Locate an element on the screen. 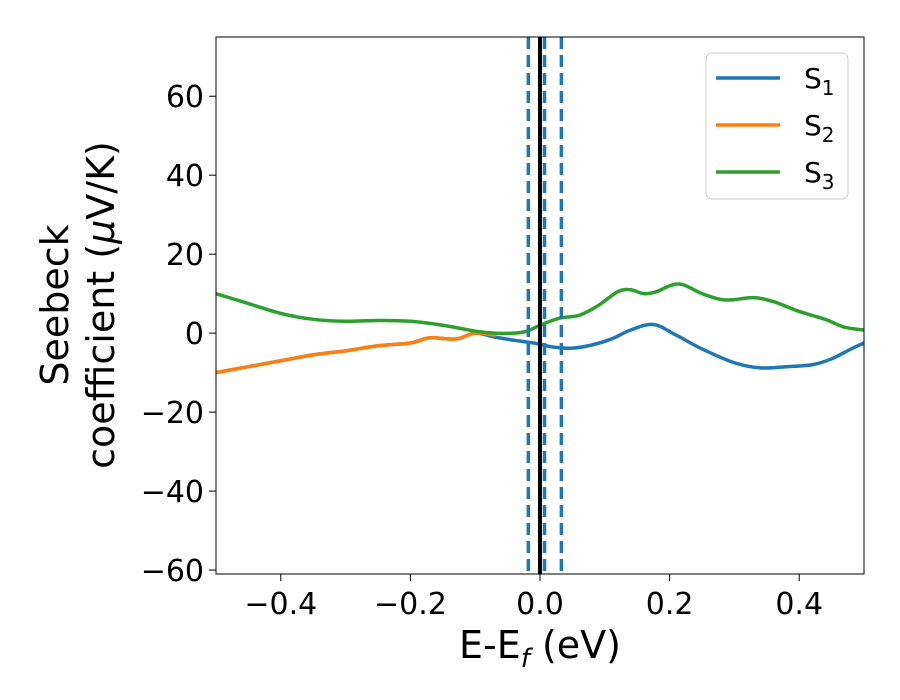  series-line-s2 is located at coordinates (356, 353).